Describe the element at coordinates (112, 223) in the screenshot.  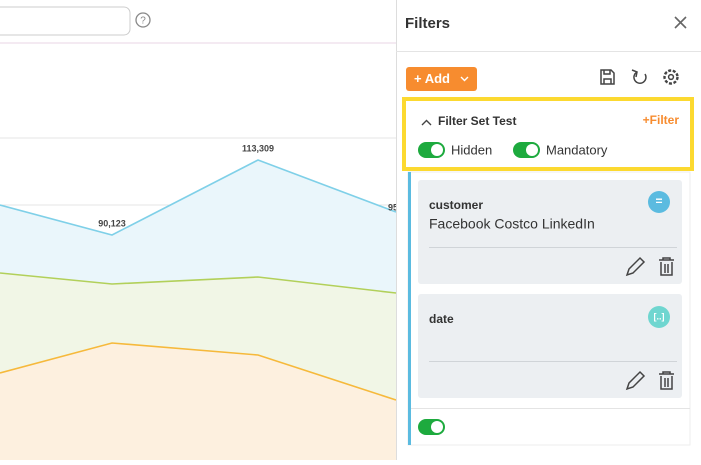
I see `point-label: 90,123` at that location.